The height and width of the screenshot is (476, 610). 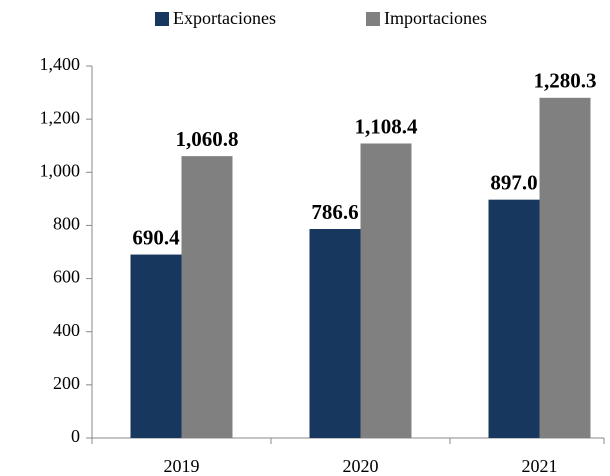 I want to click on x-tick-label: 2021, so click(x=540, y=466).